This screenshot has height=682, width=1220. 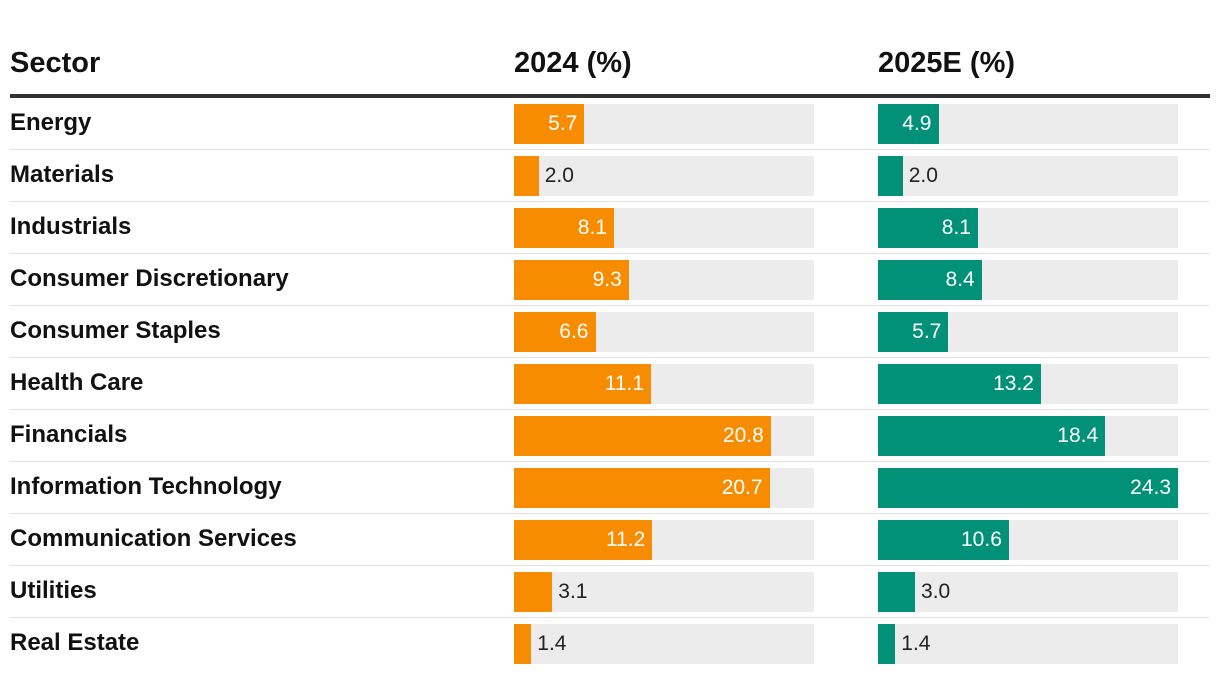 I want to click on bar-2025e-track: 5.7, so click(x=1028, y=332).